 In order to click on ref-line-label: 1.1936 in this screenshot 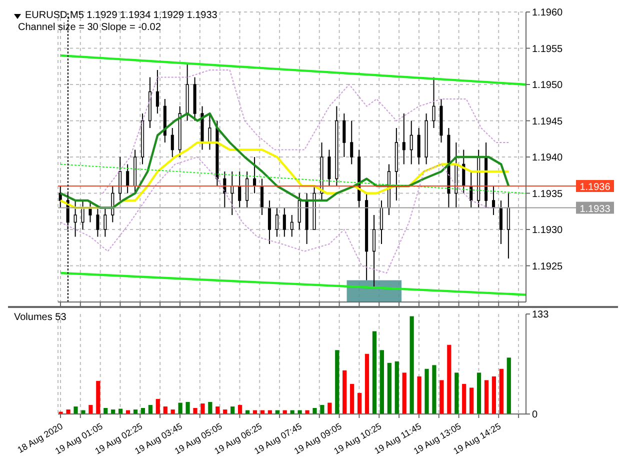, I will do `click(595, 187)`.